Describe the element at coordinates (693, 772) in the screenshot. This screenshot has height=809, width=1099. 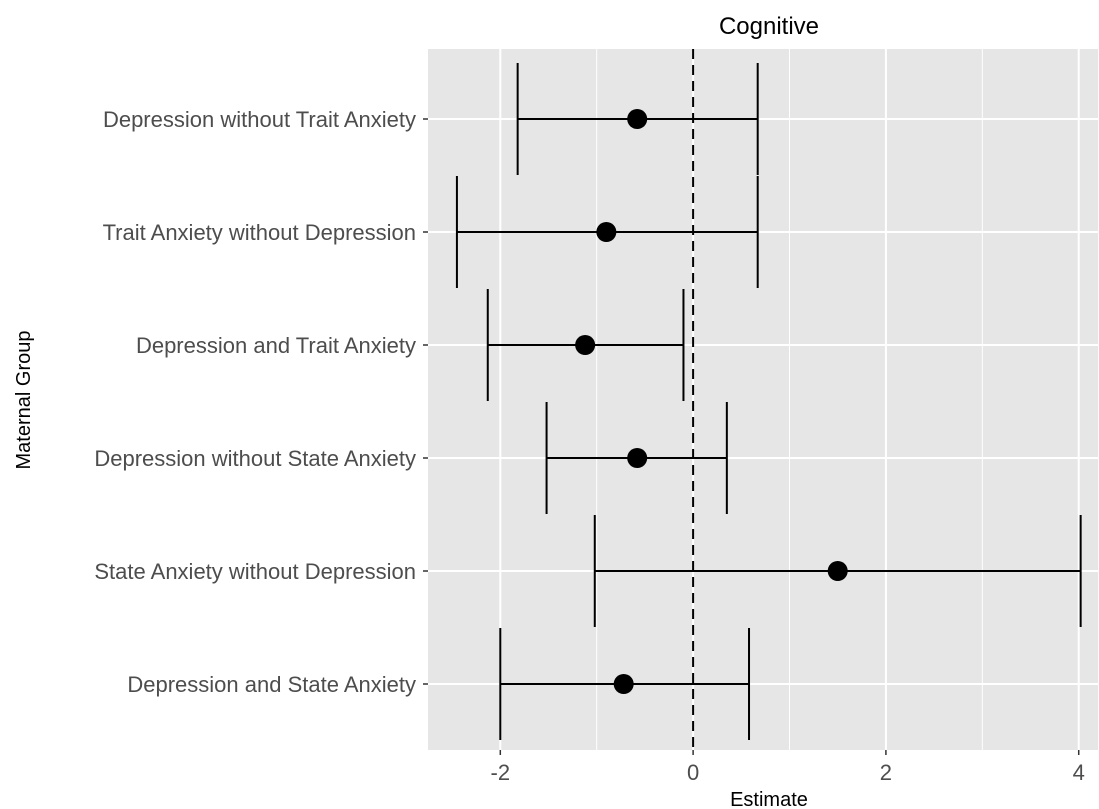
I see `x-tick-label: 0` at that location.